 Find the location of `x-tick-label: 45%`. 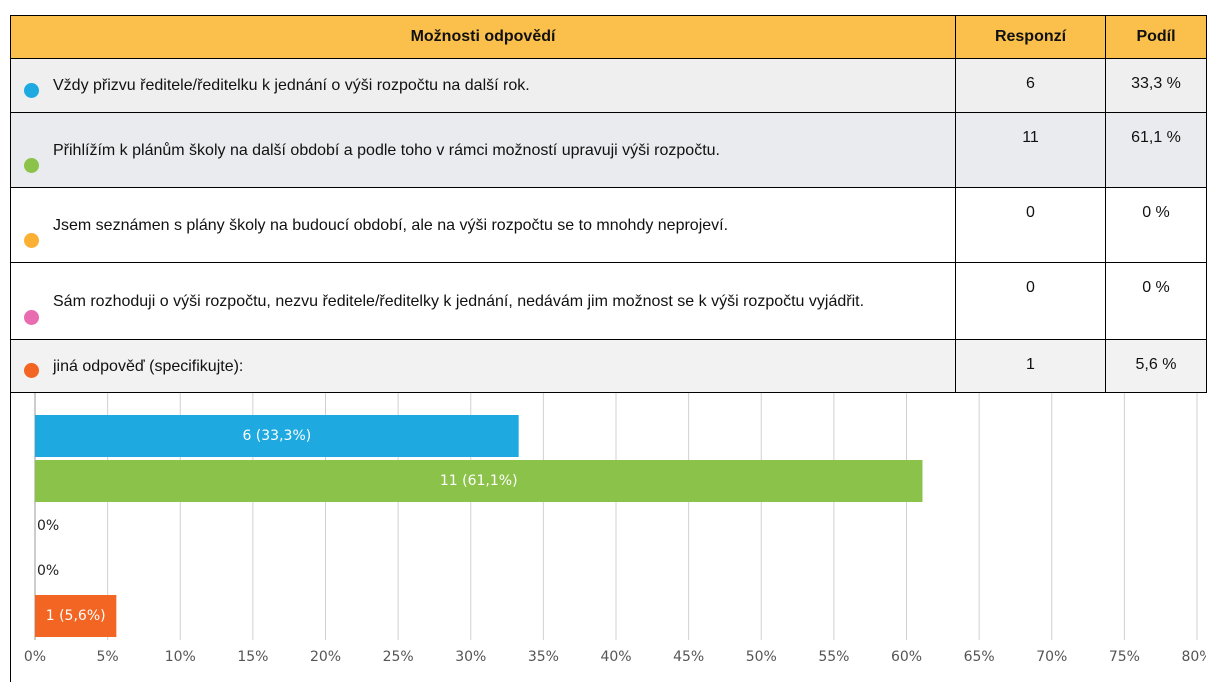

x-tick-label: 45% is located at coordinates (688, 657).